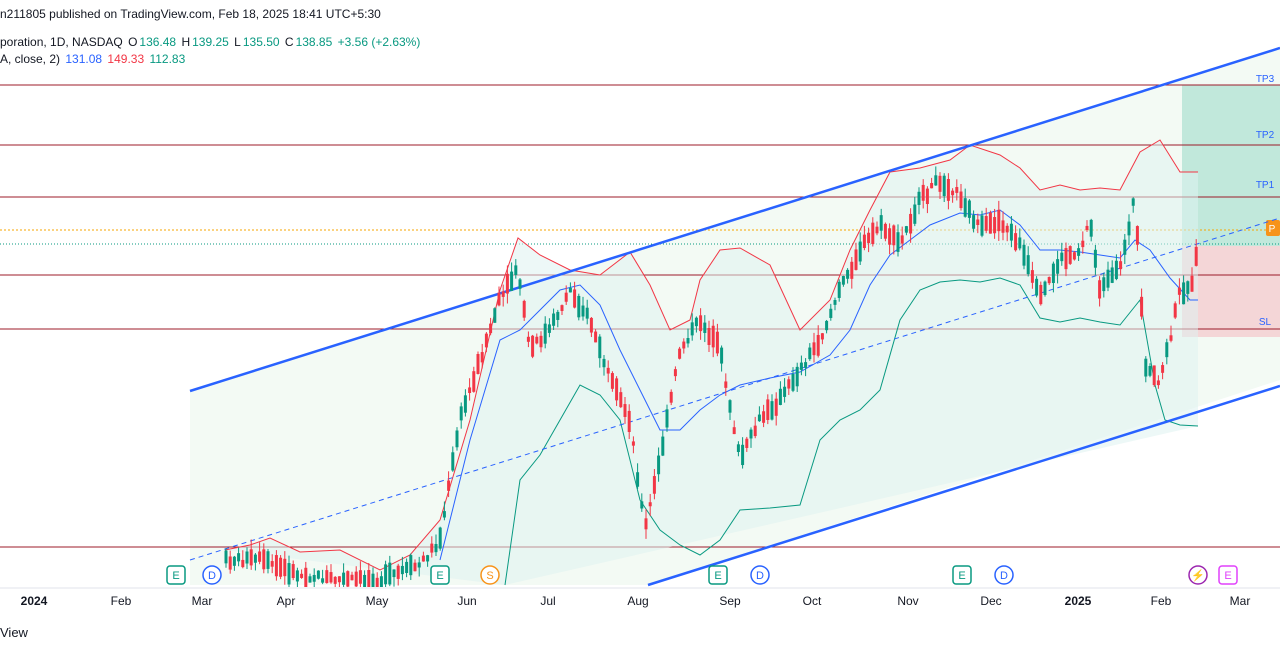  What do you see at coordinates (133, 42) in the screenshot?
I see `open-label: O` at bounding box center [133, 42].